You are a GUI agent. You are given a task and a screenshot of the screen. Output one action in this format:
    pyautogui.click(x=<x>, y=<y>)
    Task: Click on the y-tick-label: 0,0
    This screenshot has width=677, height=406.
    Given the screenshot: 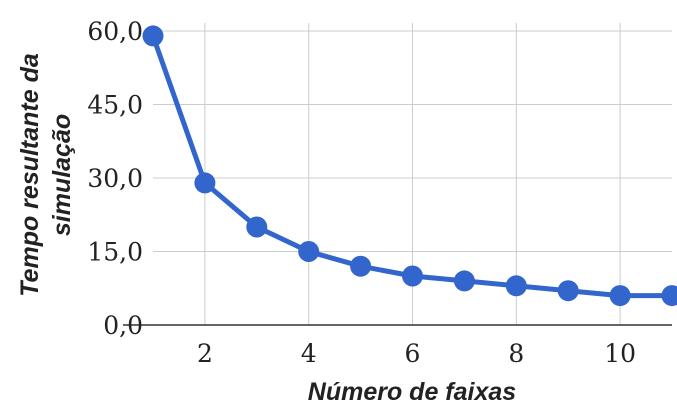 What is the action you would take?
    pyautogui.click(x=123, y=325)
    